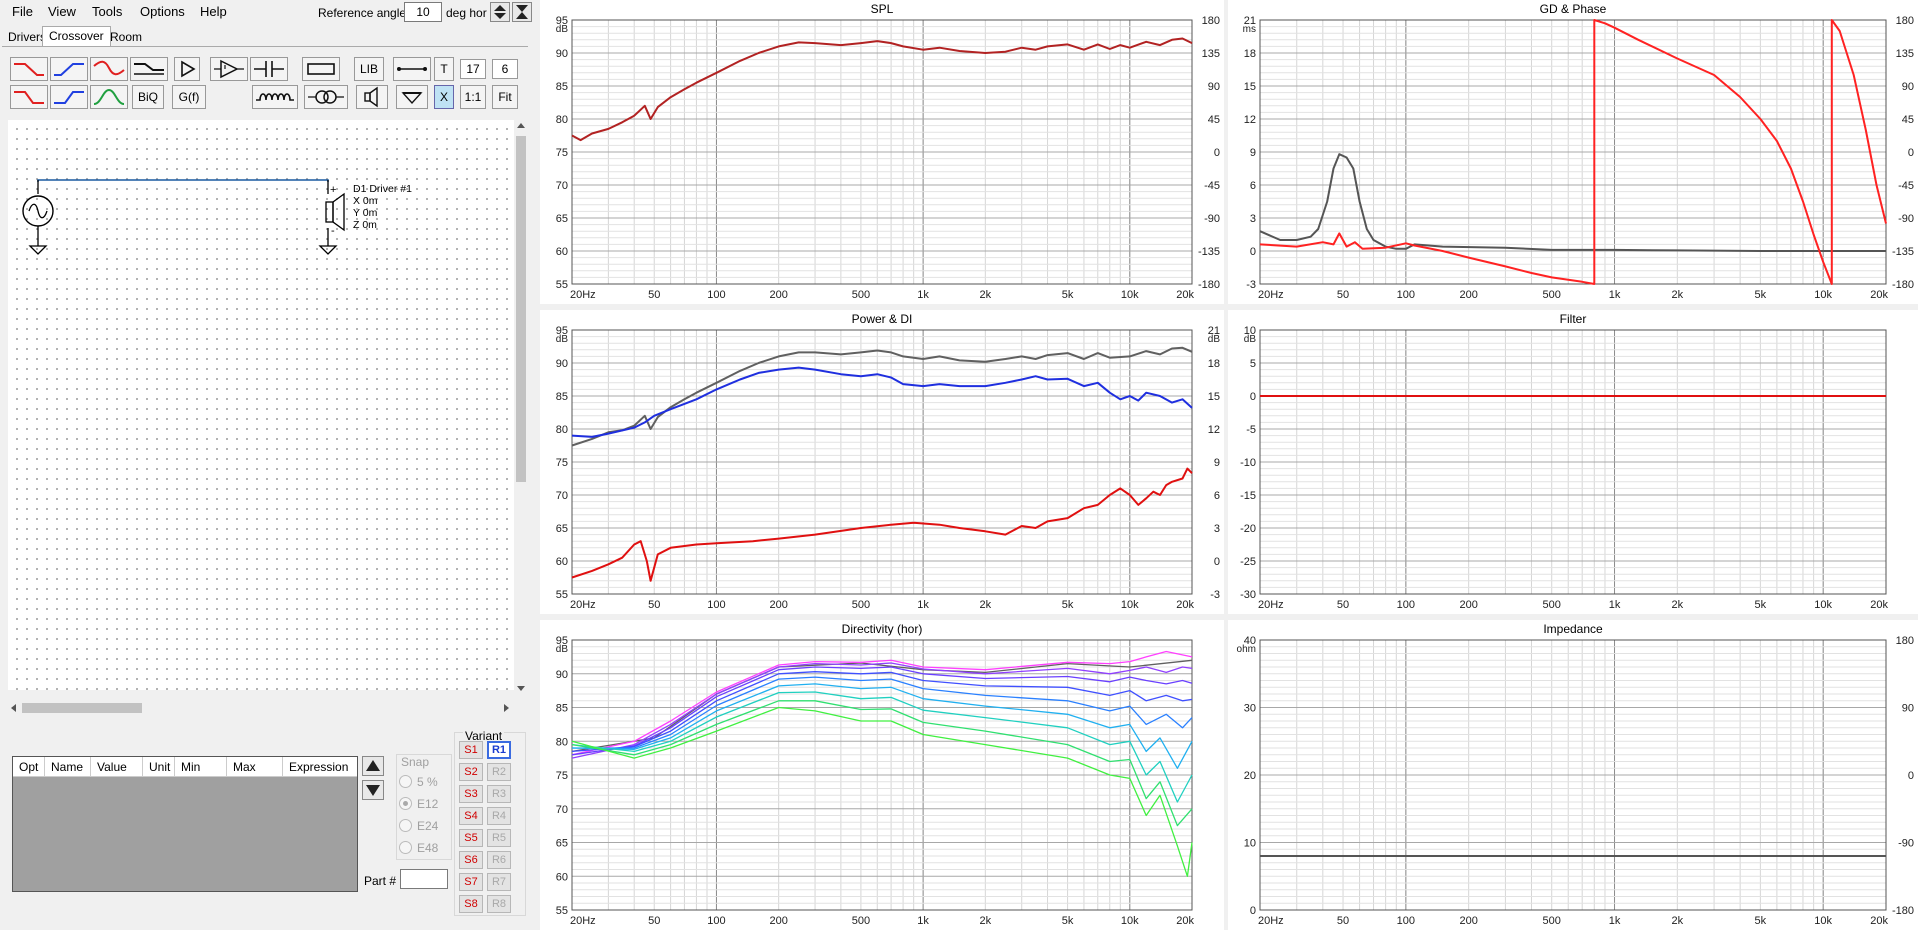 This screenshot has height=930, width=1918. What do you see at coordinates (1248, 529) in the screenshot?
I see `y-tick-label: -20` at bounding box center [1248, 529].